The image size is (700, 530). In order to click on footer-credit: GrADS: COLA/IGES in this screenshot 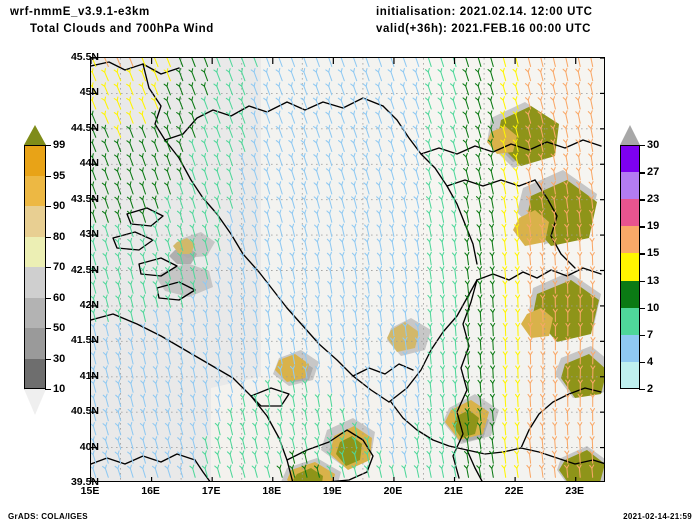, I will do `click(48, 516)`.